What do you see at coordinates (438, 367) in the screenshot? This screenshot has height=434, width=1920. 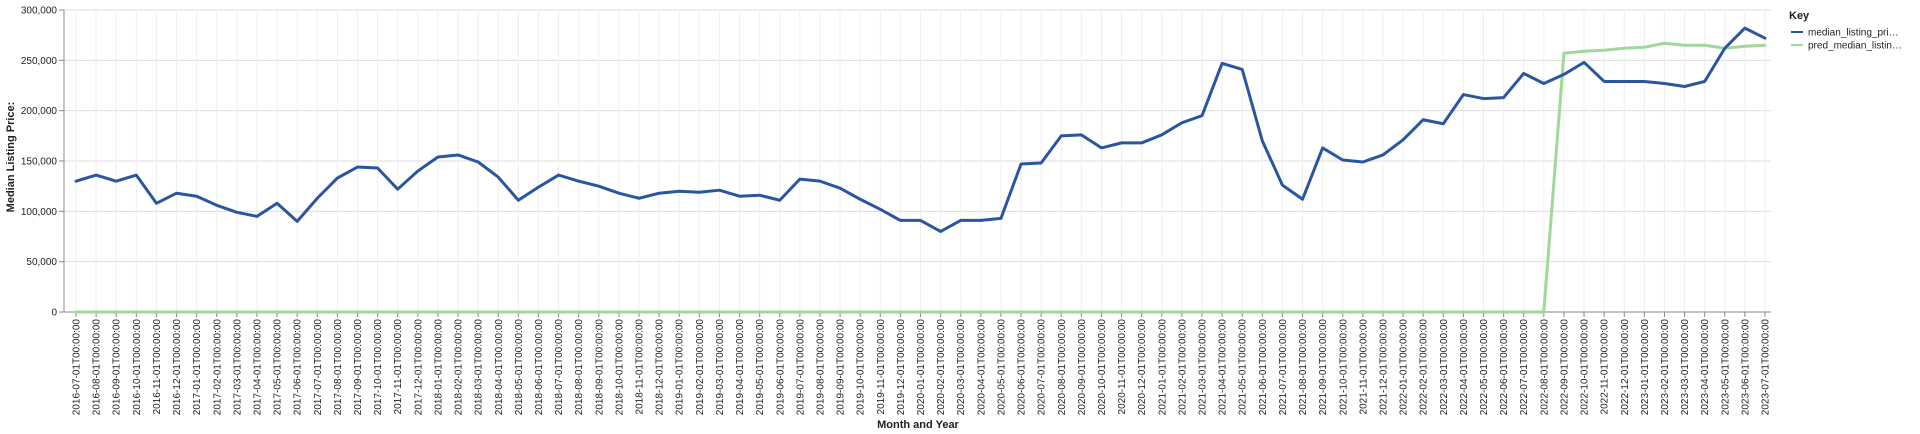 I see `x-tick-label: 2018-01-01T00:00:00` at bounding box center [438, 367].